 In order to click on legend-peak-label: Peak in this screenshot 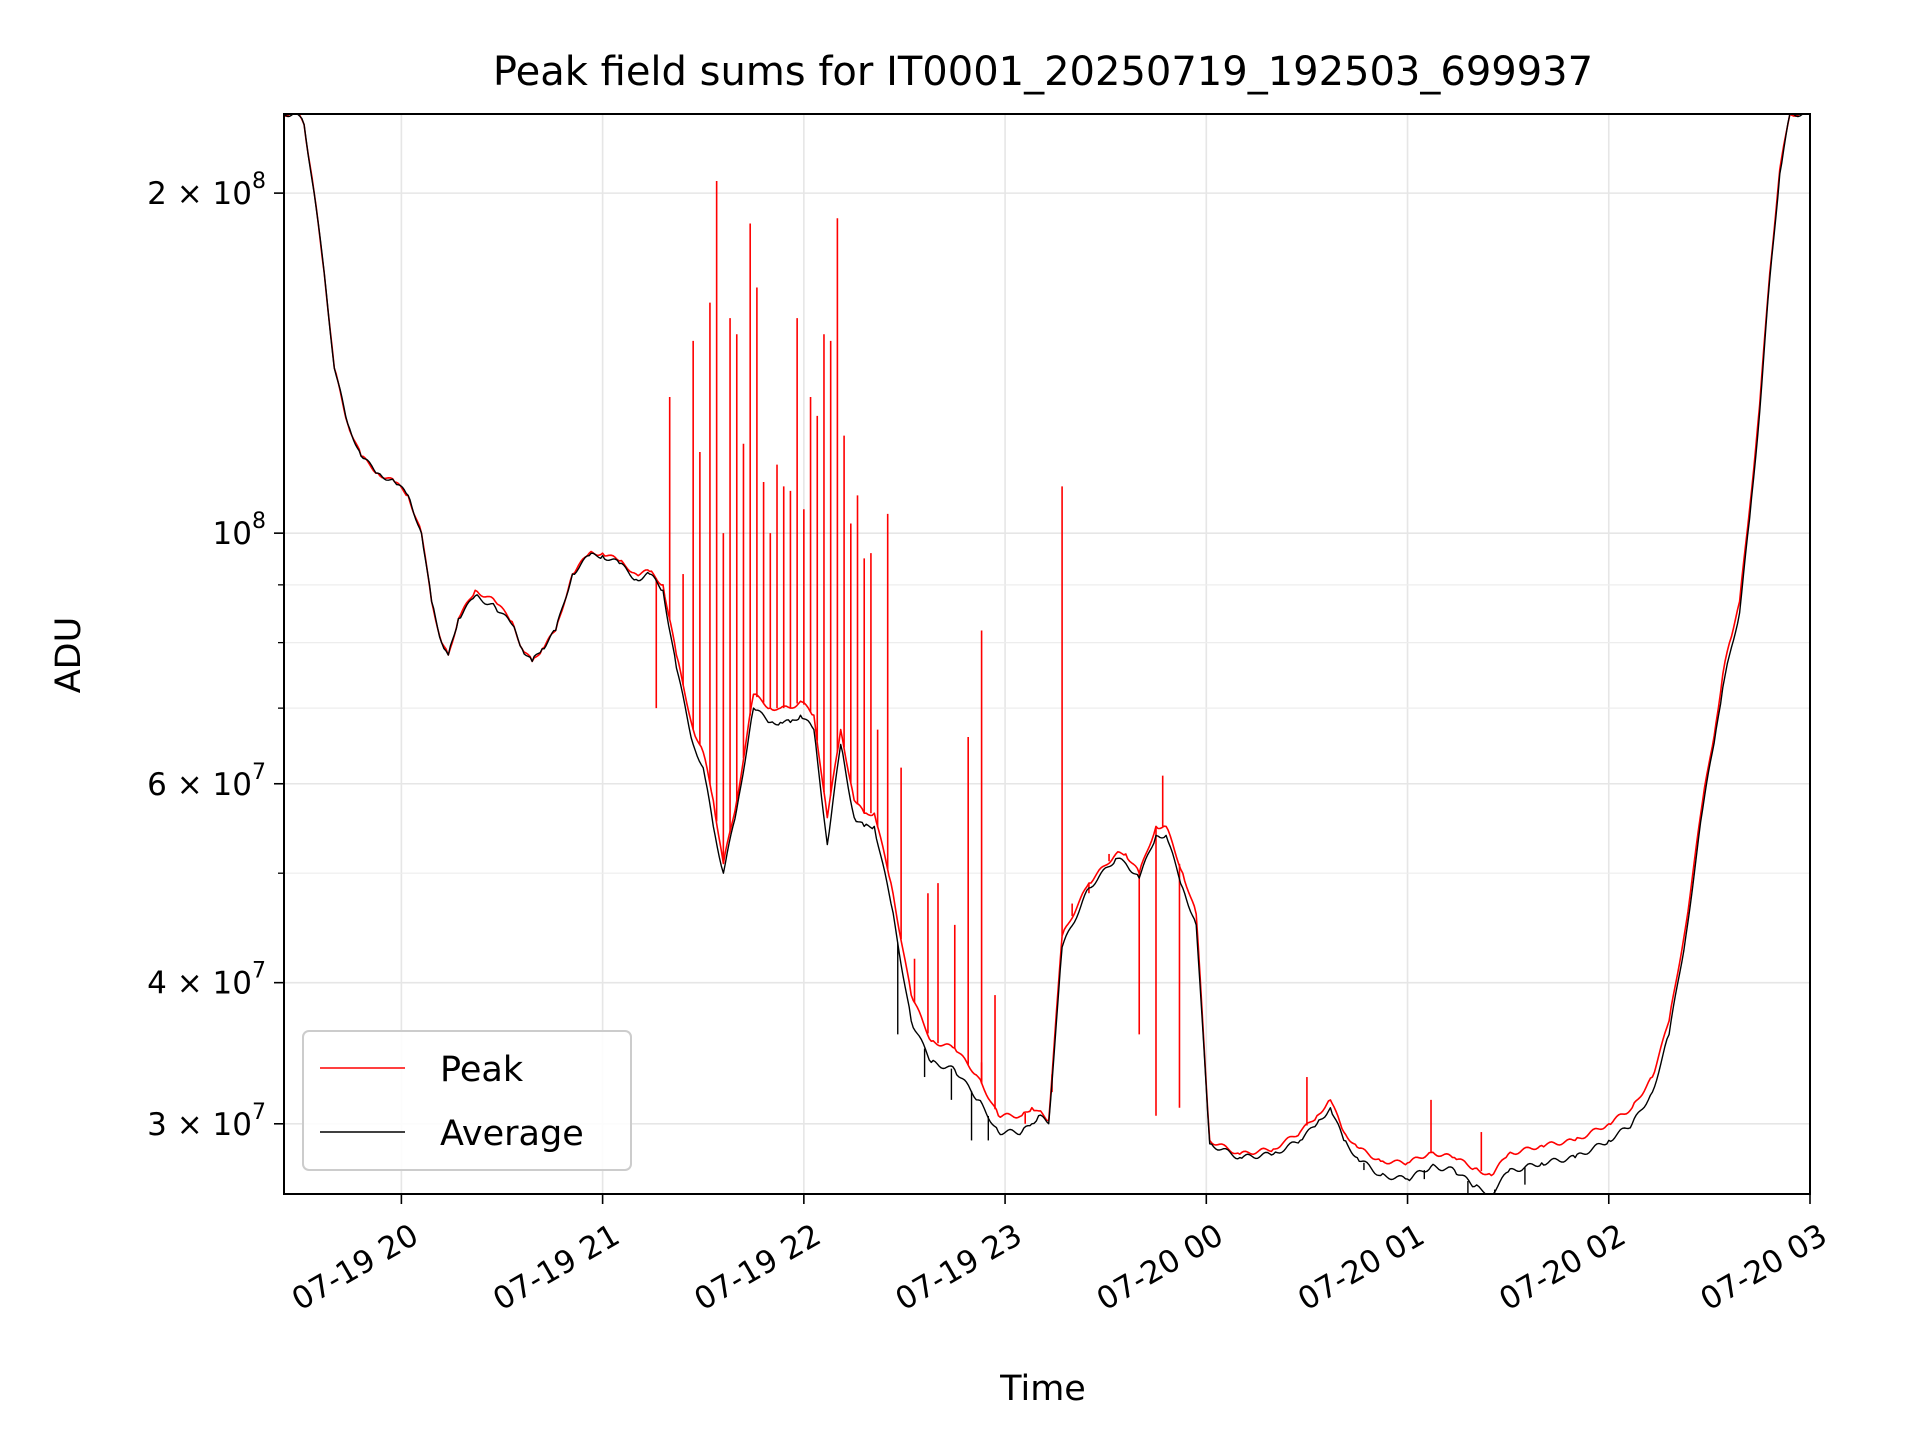, I will do `click(482, 1070)`.